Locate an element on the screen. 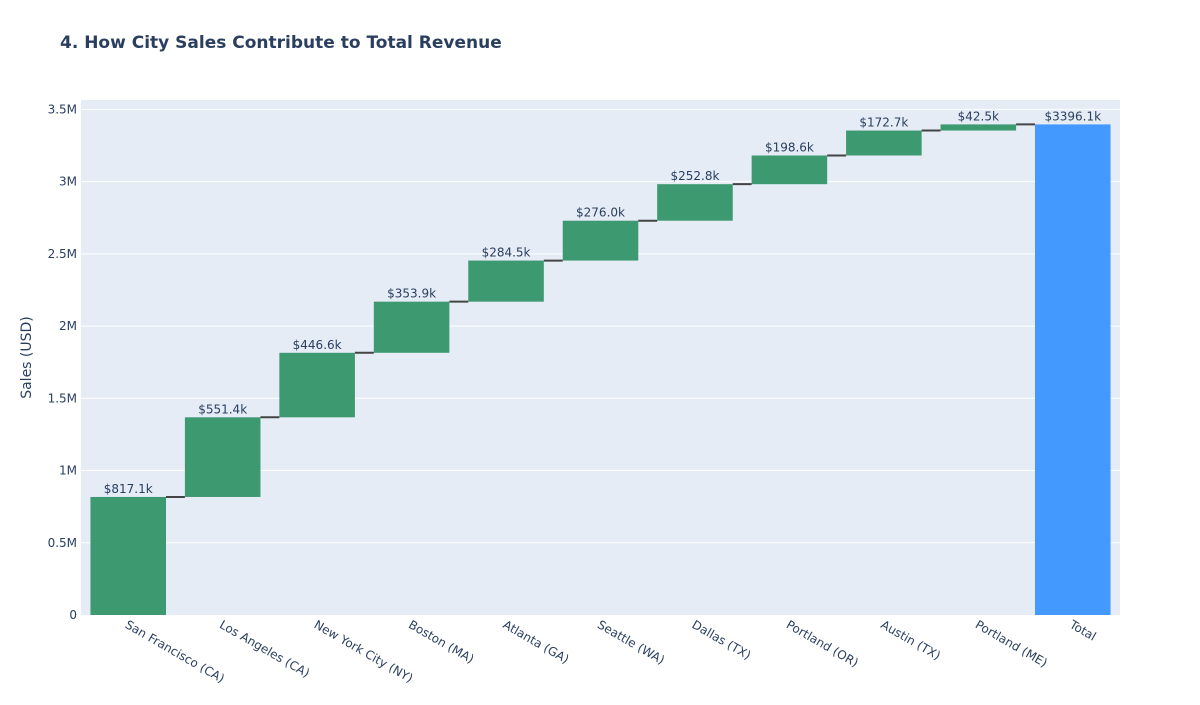  data-label: $3396.1k is located at coordinates (1072, 116).